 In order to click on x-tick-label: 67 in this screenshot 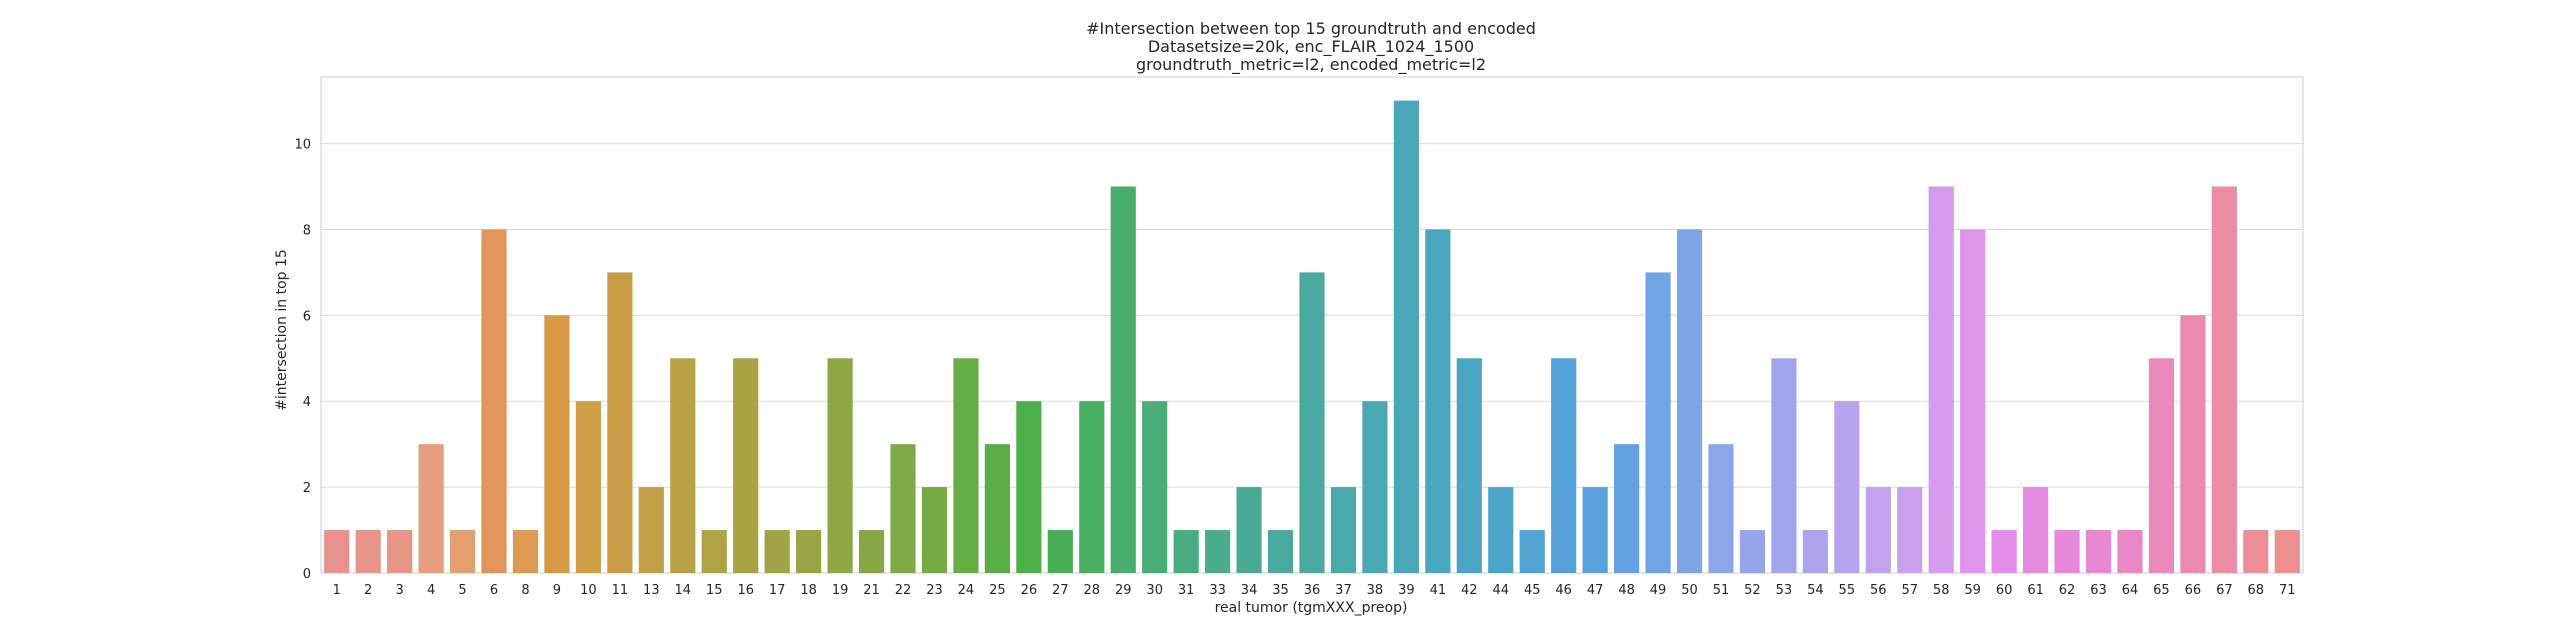, I will do `click(2224, 590)`.